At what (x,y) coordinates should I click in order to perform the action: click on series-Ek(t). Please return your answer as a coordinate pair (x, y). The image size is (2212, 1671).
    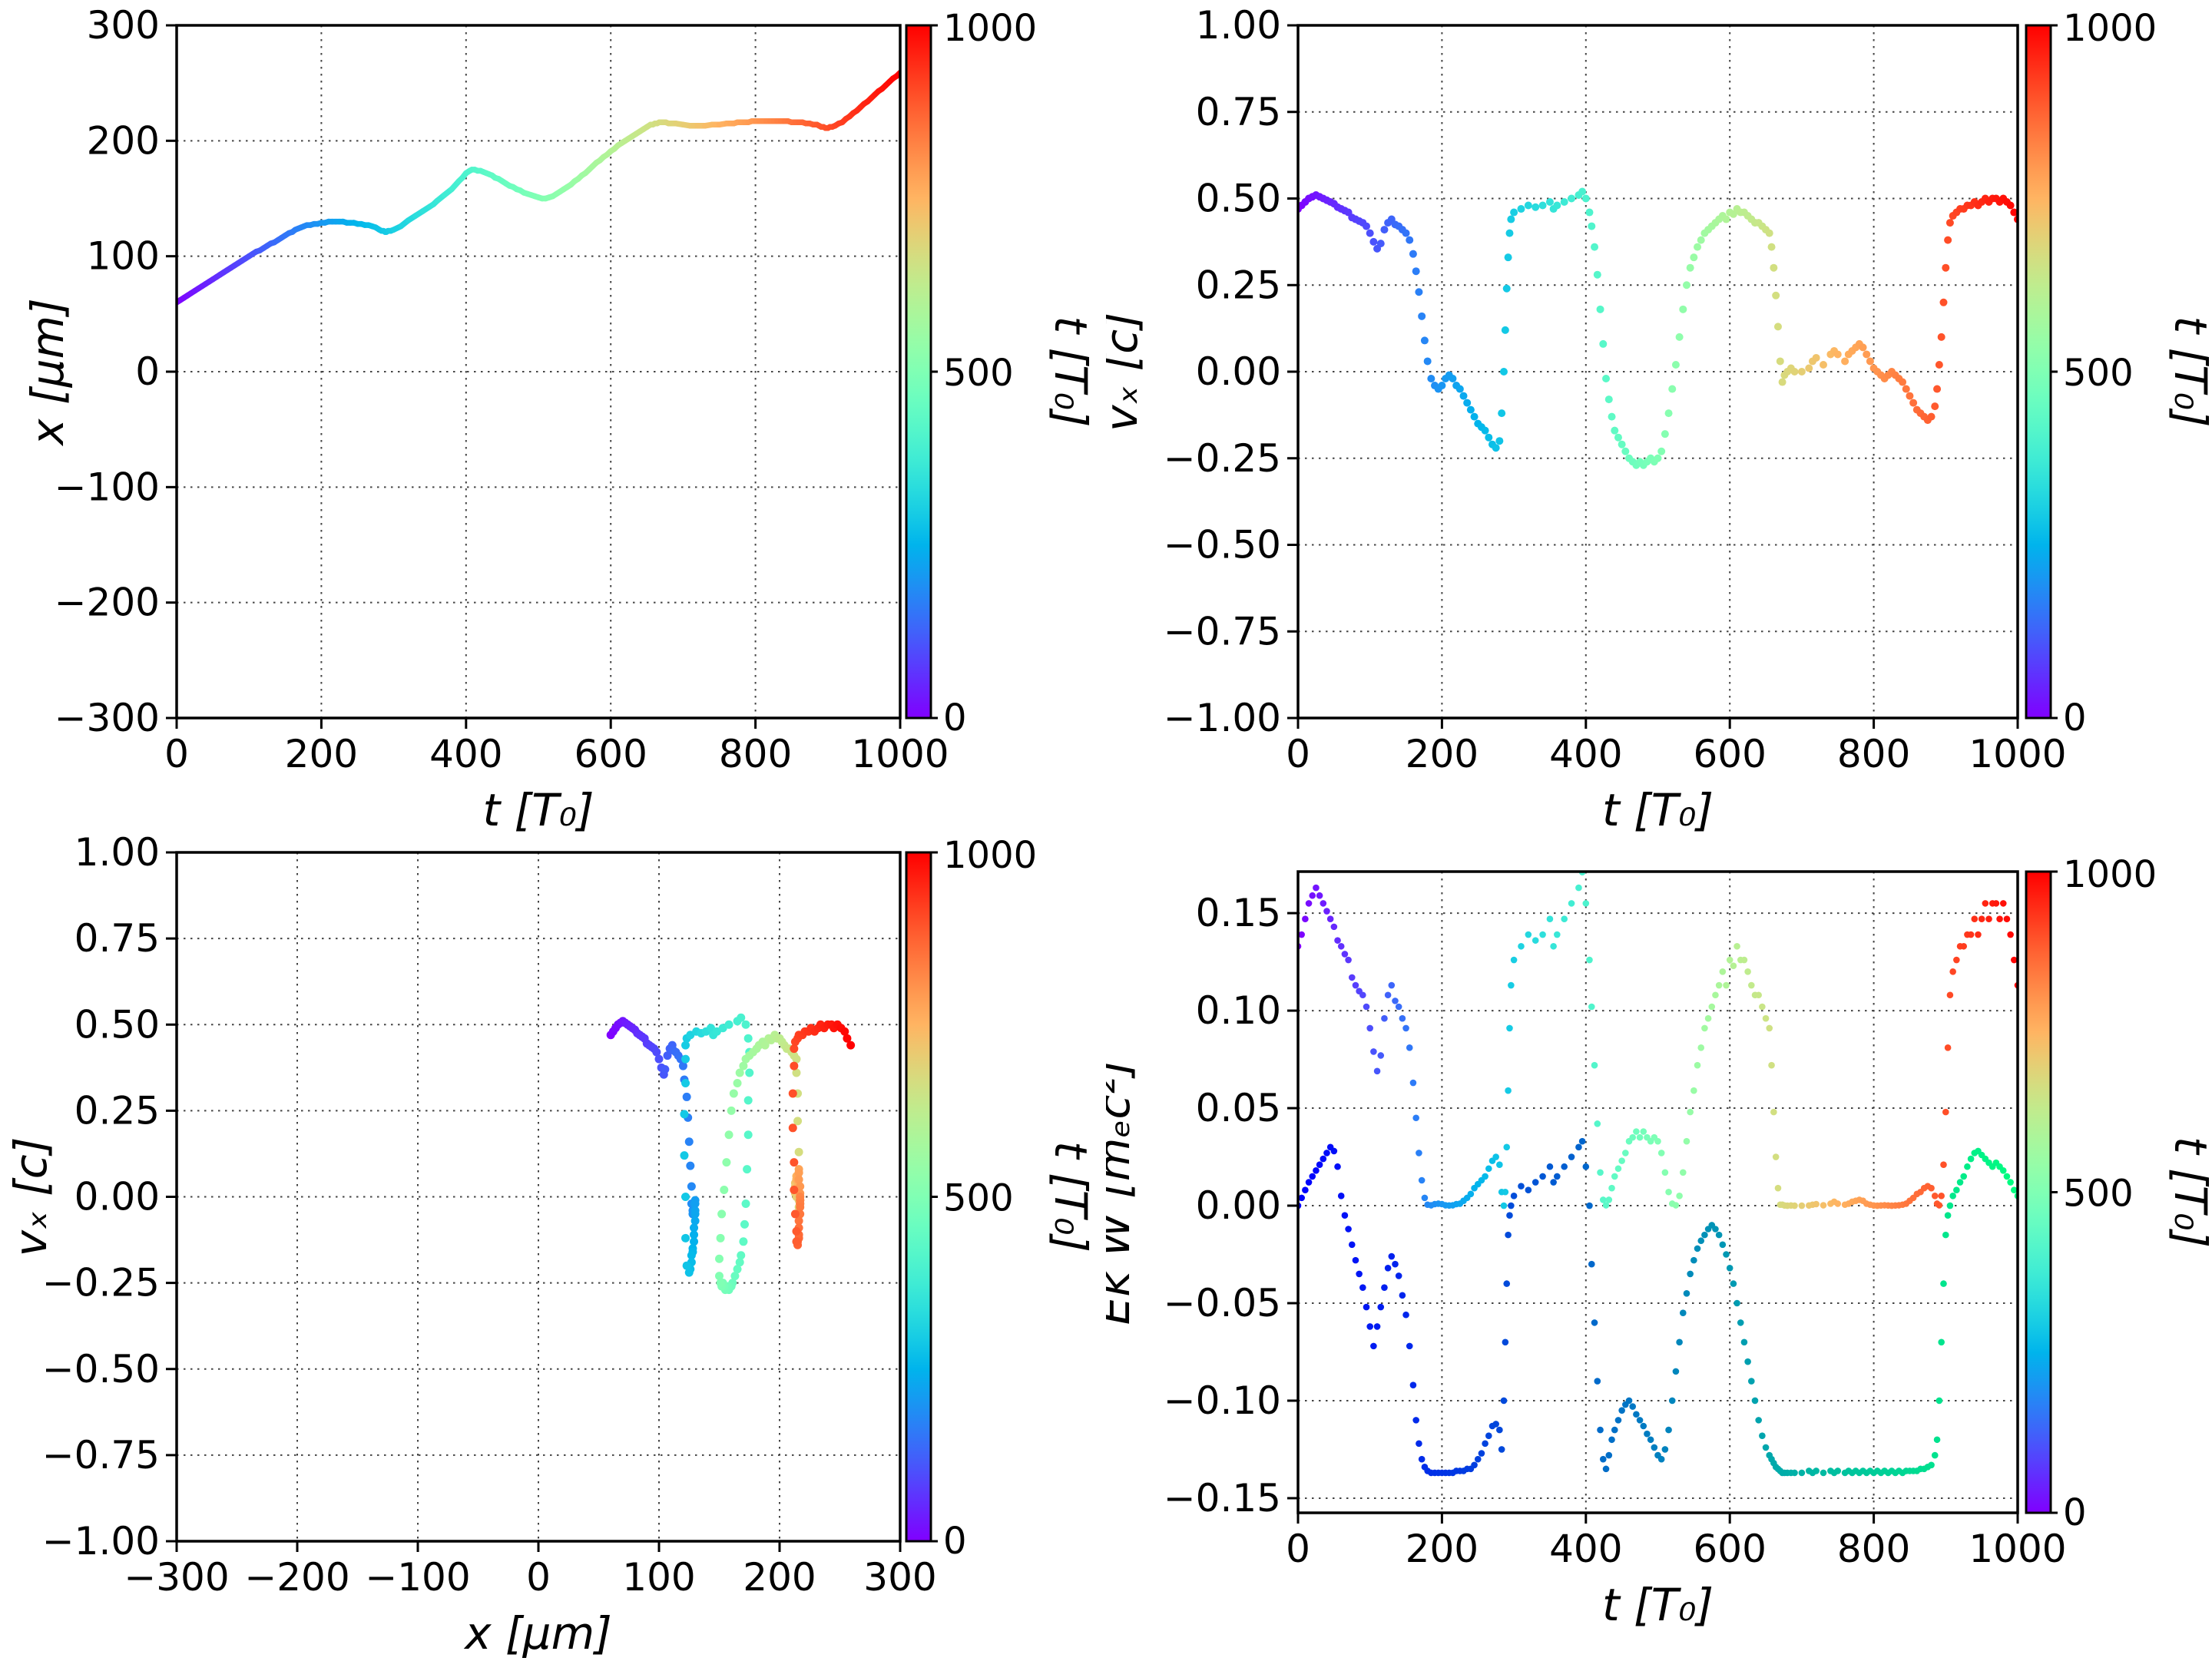
    Looking at the image, I should click on (1658, 1040).